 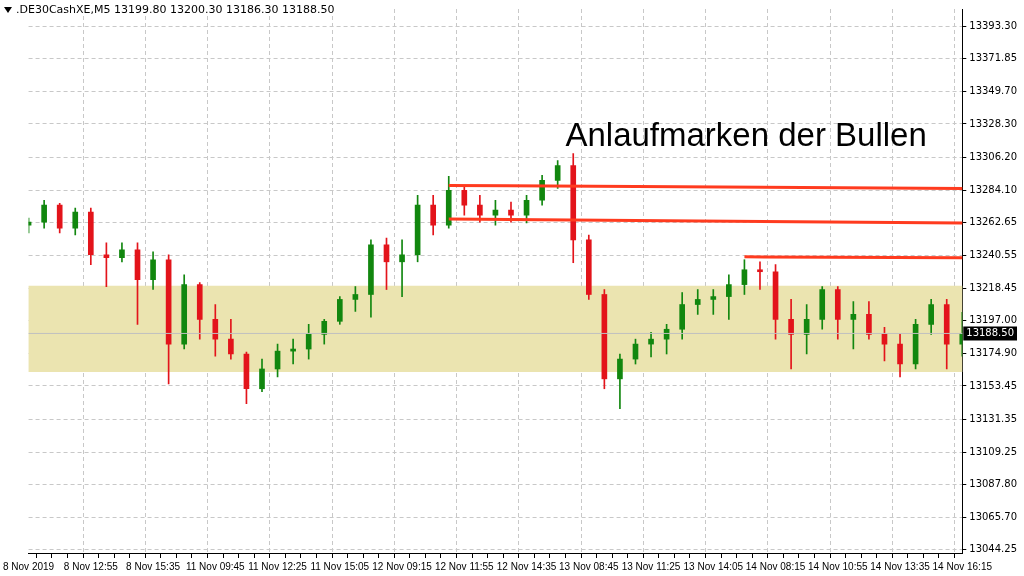 What do you see at coordinates (526, 566) in the screenshot?
I see `x-tick-label: 12 Nov 14:35` at bounding box center [526, 566].